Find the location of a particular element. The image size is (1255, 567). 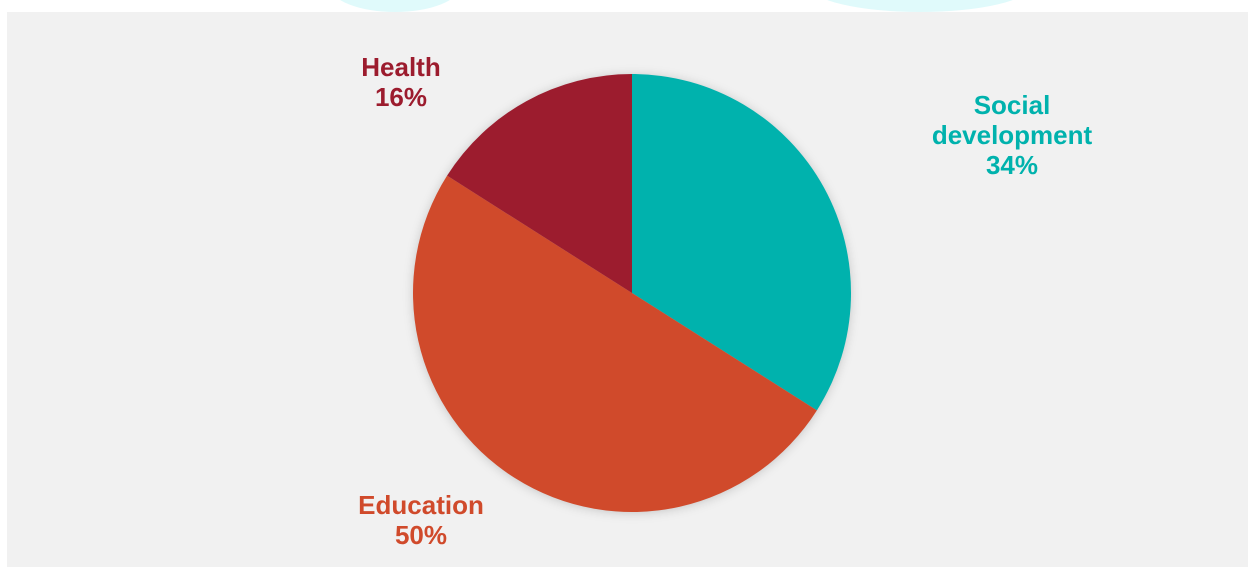

slice-label-health: Health 16% is located at coordinates (400, 82).